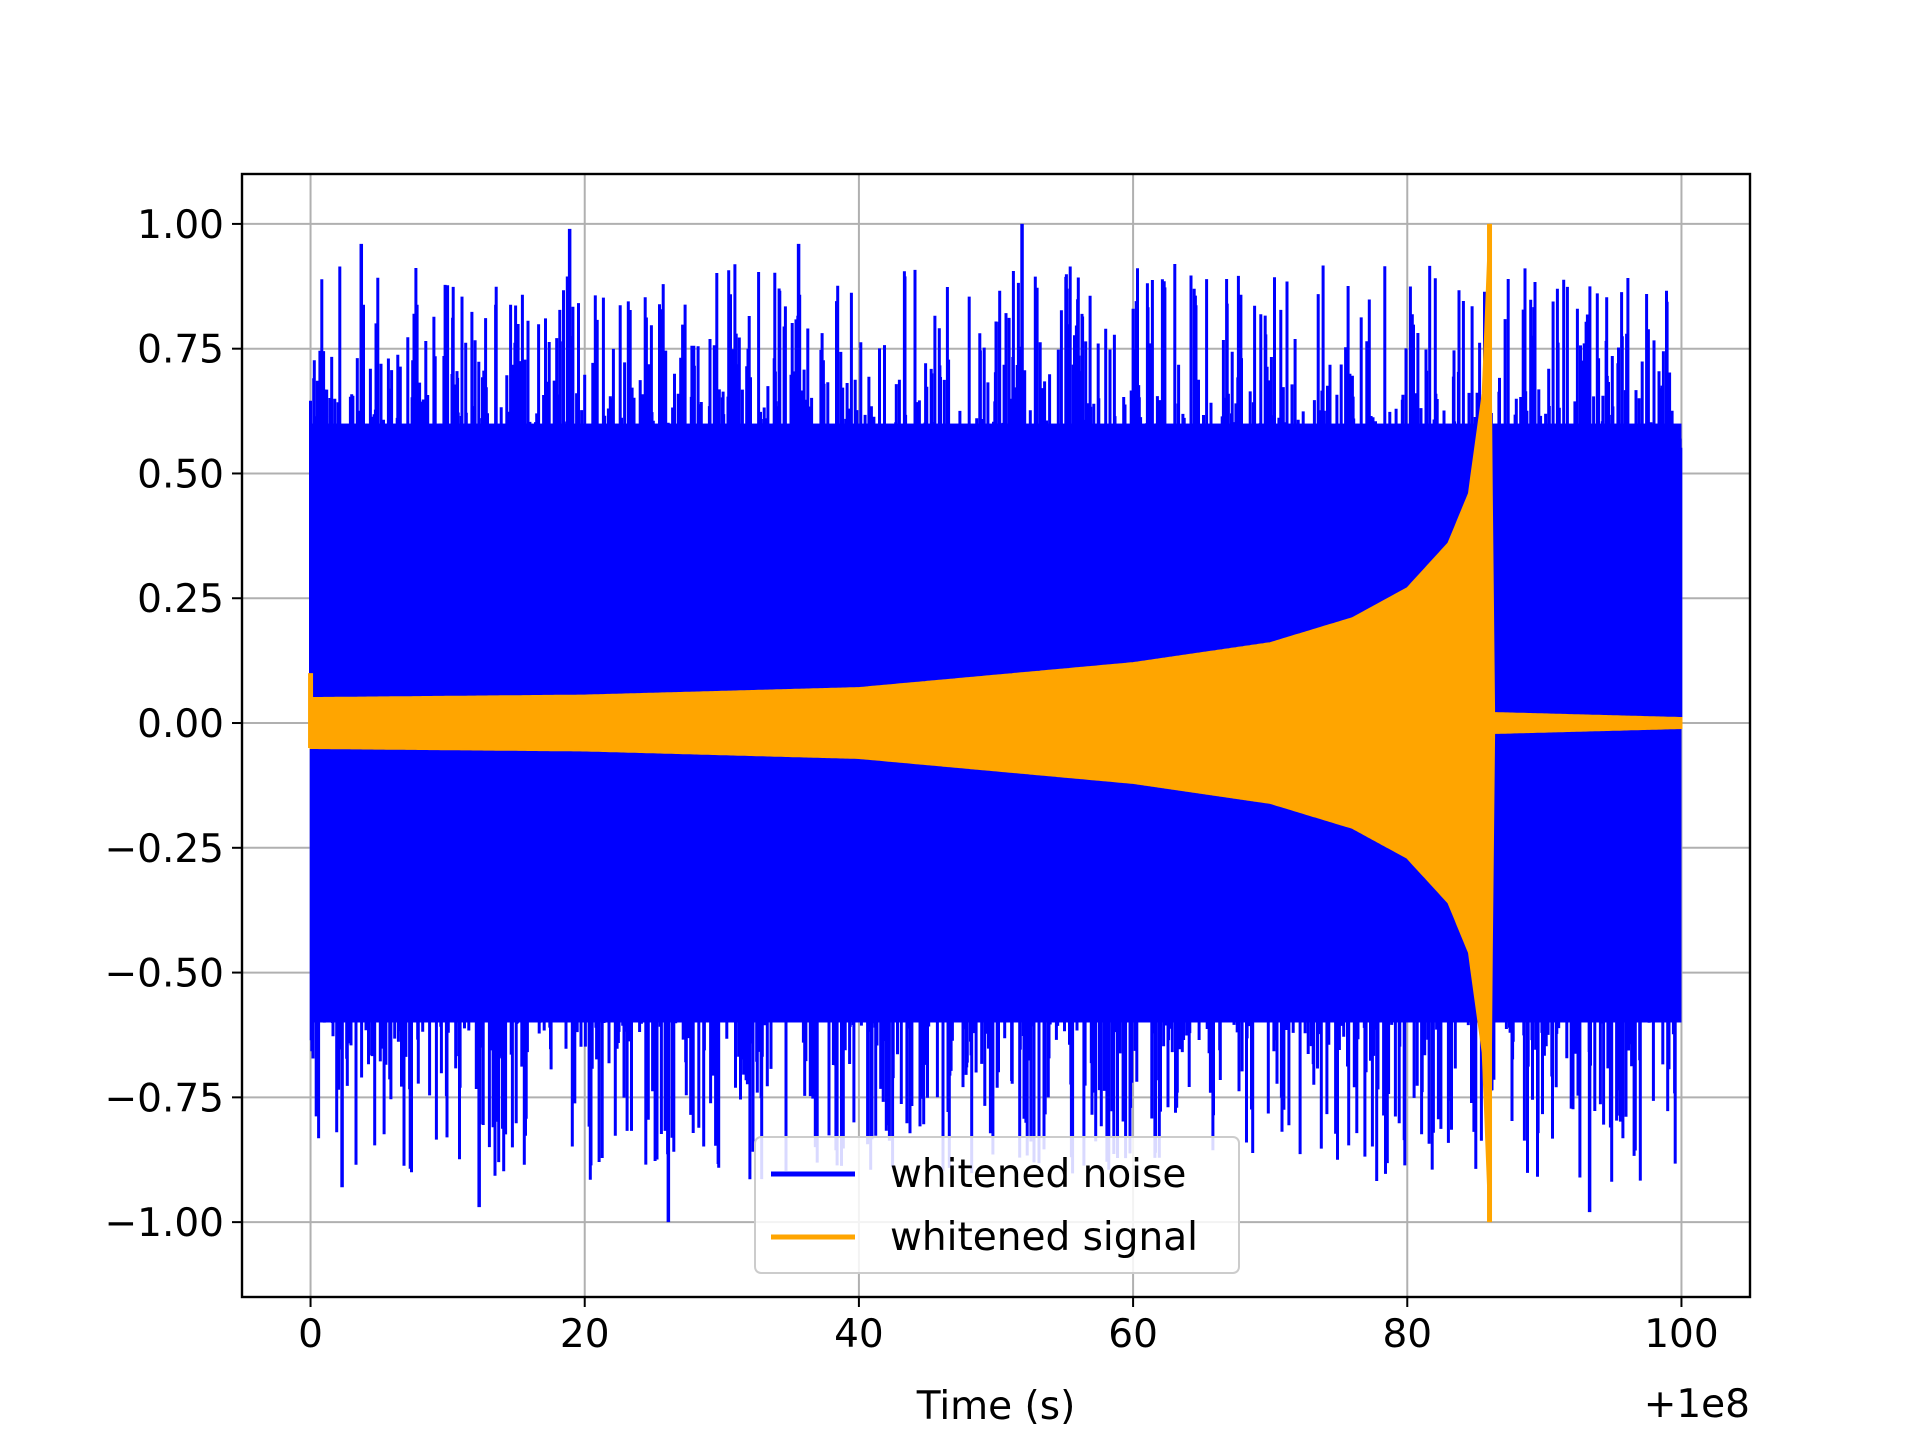 The height and width of the screenshot is (1440, 1920). I want to click on x-tick-label: 60, so click(1133, 1334).